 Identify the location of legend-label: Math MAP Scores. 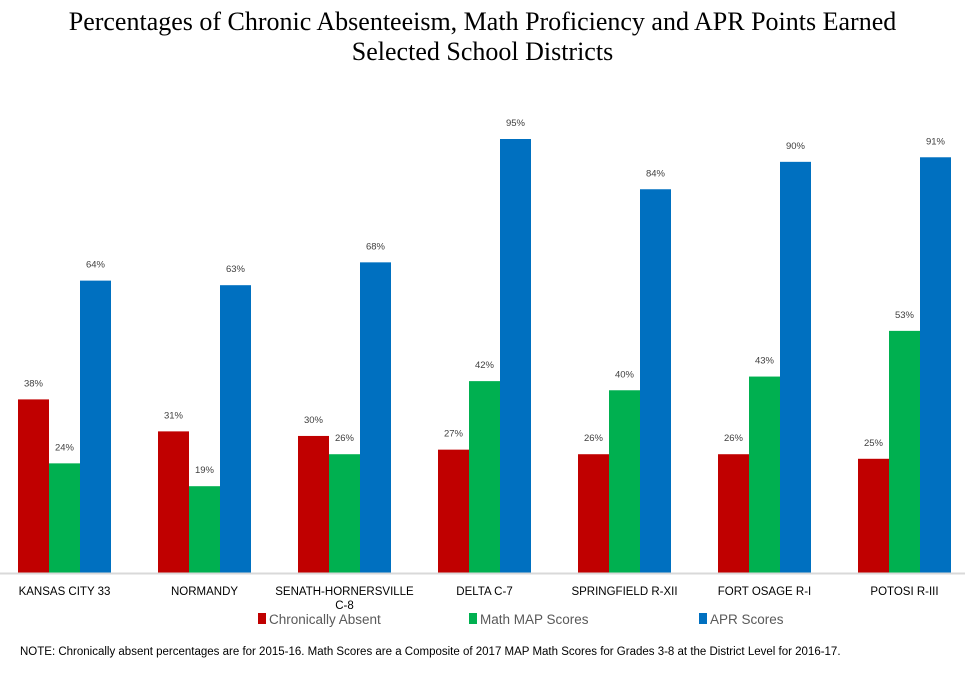
(534, 619).